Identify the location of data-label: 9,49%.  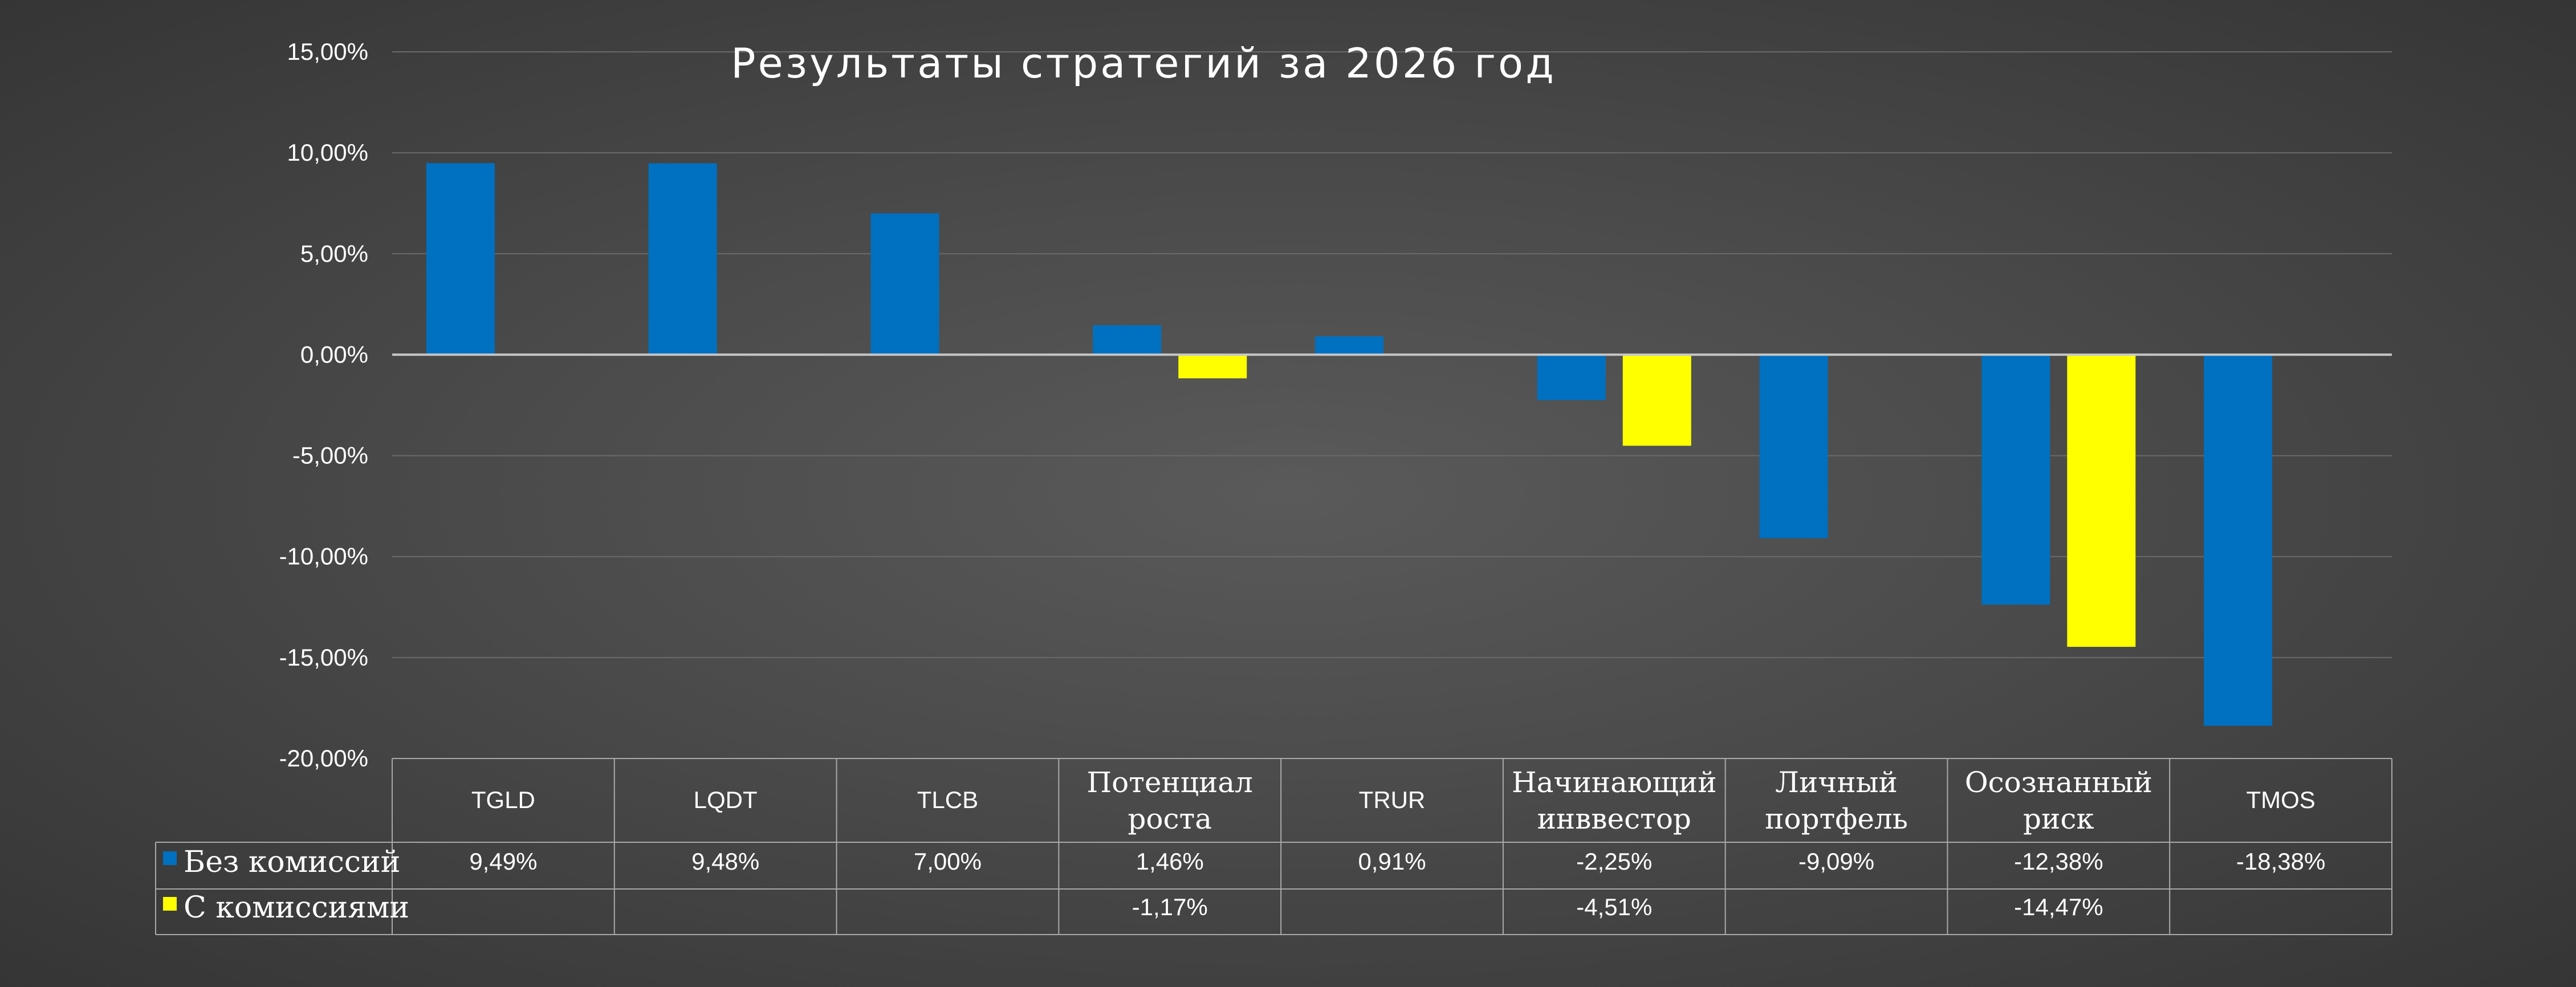
(503, 861).